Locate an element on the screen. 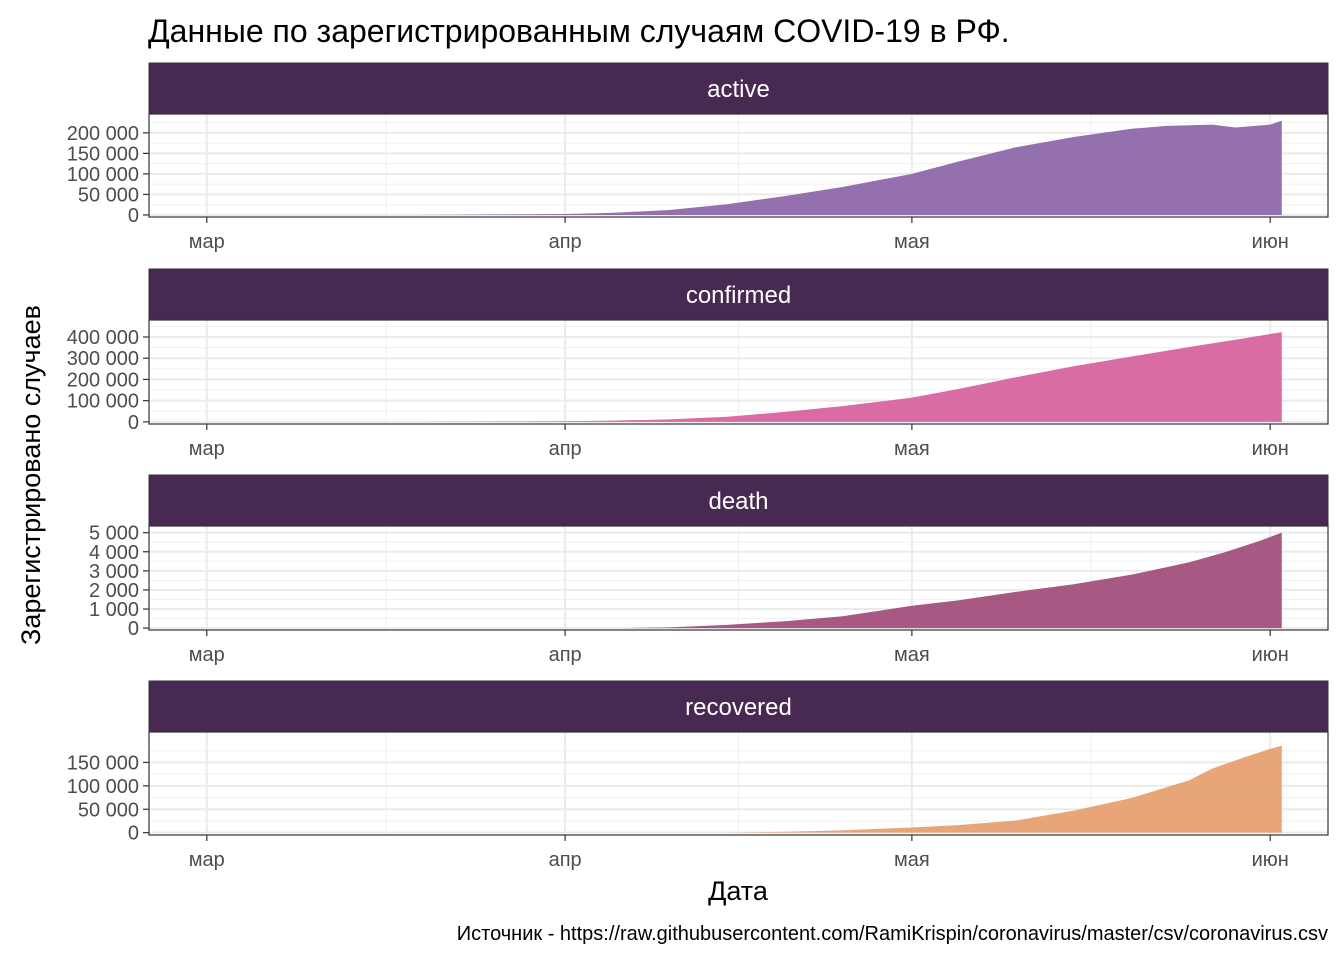  y-tick-label: 1 000 is located at coordinates (114, 610).